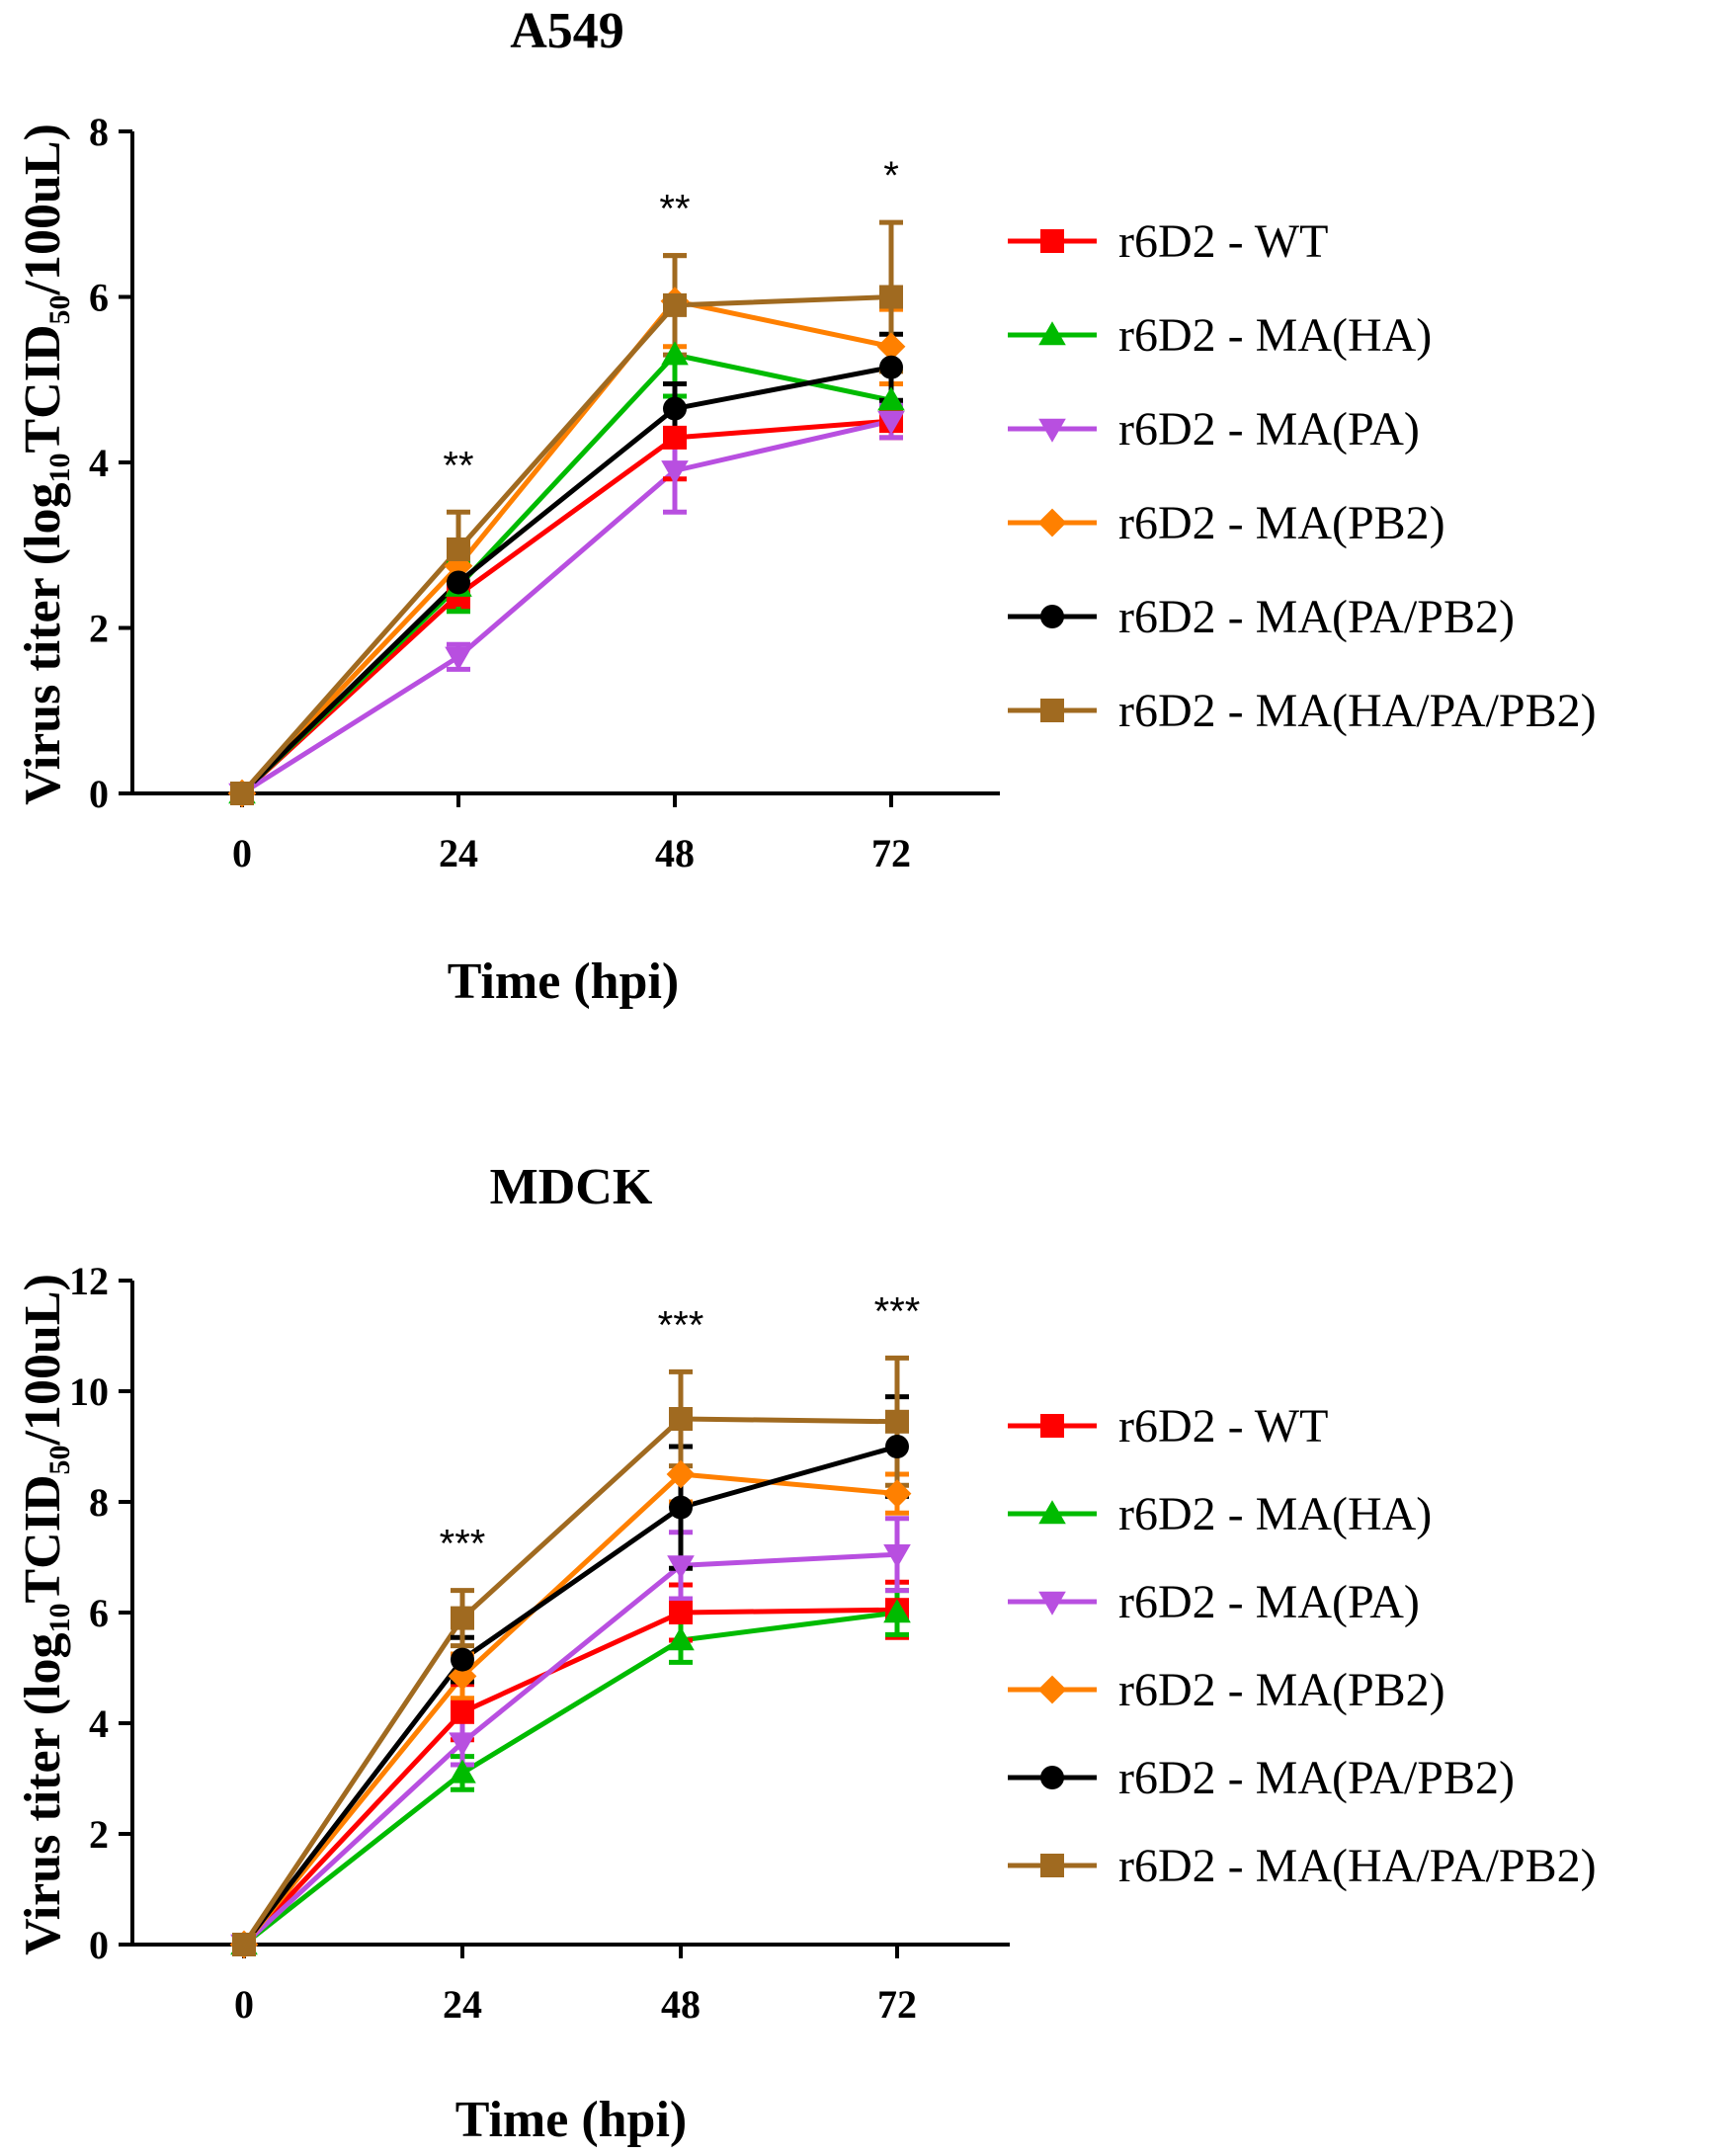 The width and height of the screenshot is (1732, 2156). What do you see at coordinates (675, 853) in the screenshot?
I see `x-tick-label: 48` at bounding box center [675, 853].